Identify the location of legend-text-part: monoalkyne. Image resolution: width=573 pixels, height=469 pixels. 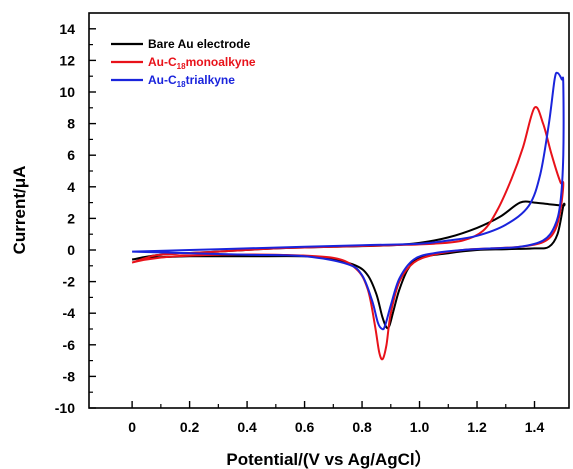
(221, 62).